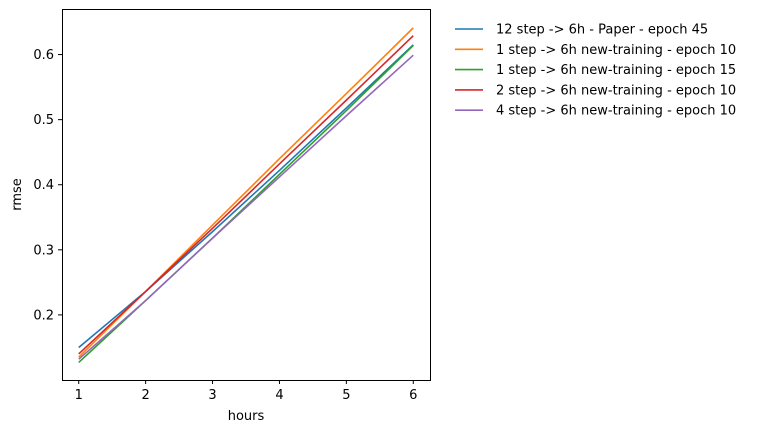 The image size is (767, 432). Describe the element at coordinates (43, 315) in the screenshot. I see `y-tick-label-1: 0.2` at that location.